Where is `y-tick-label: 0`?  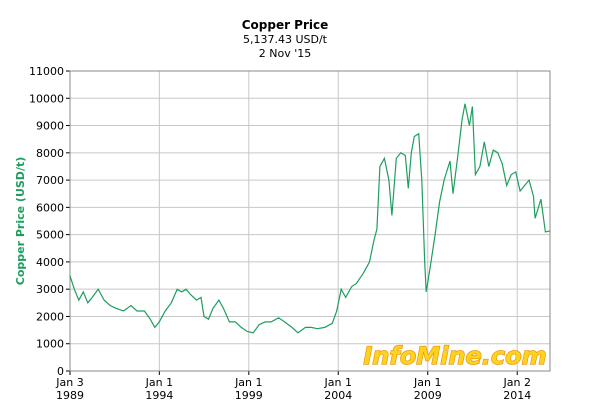 y-tick-label: 0 is located at coordinates (60, 371).